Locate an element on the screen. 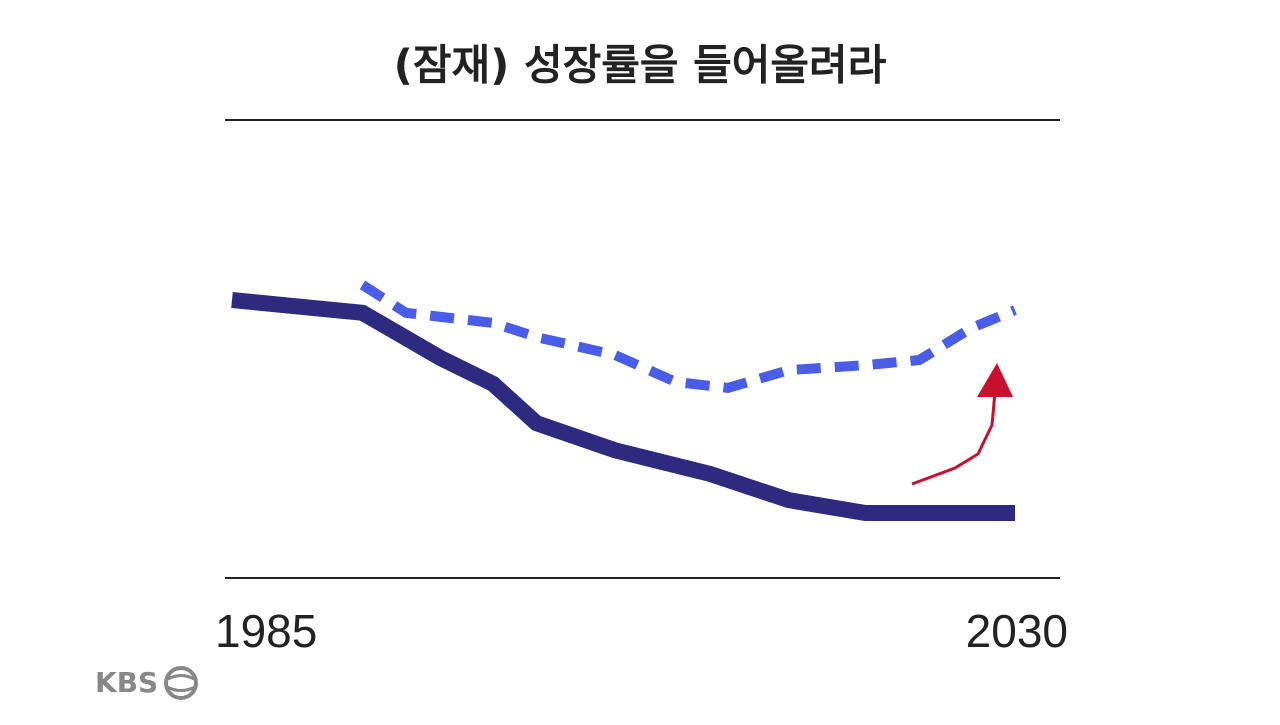  logo-mark-lines is located at coordinates (181, 683).